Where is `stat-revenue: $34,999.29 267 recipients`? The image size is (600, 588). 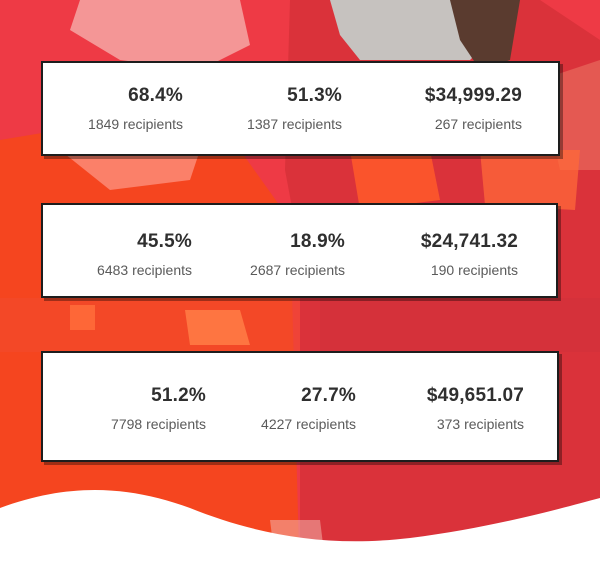
stat-revenue: $34,999.29 267 recipients is located at coordinates (473, 109).